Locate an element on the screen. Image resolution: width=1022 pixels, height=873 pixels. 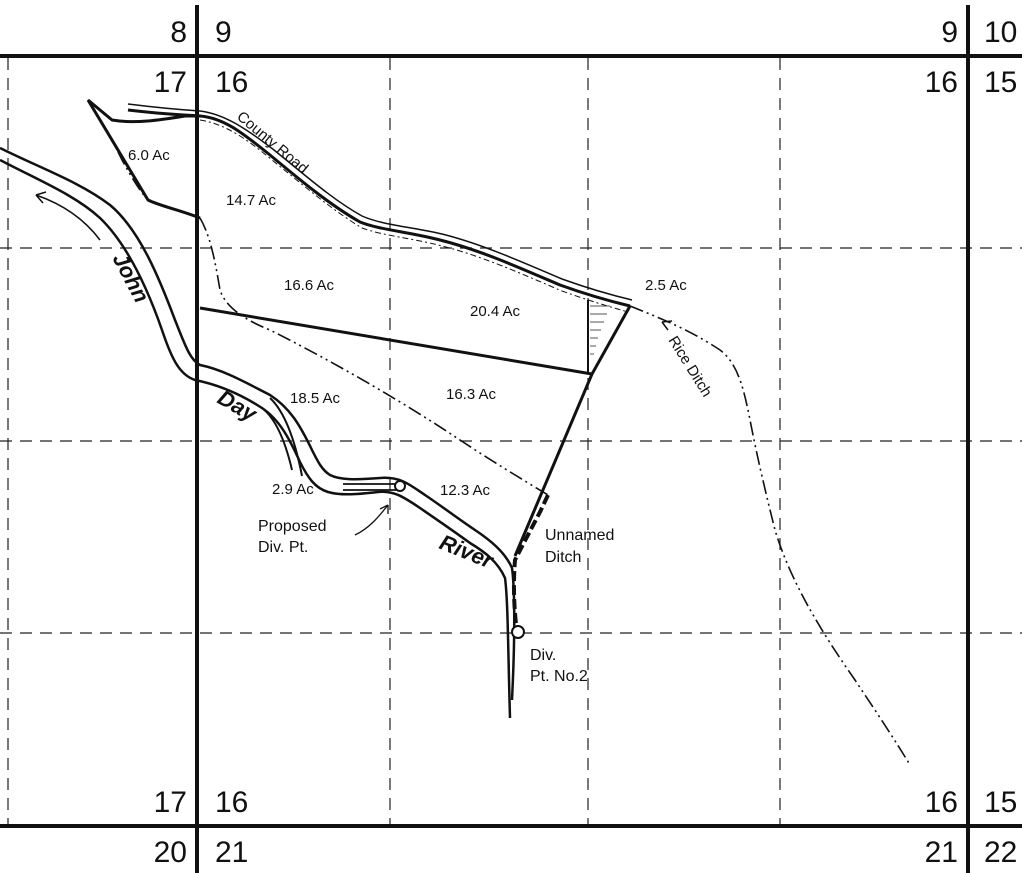
rice-ditch-label: Rice Ditch is located at coordinates (690, 366).